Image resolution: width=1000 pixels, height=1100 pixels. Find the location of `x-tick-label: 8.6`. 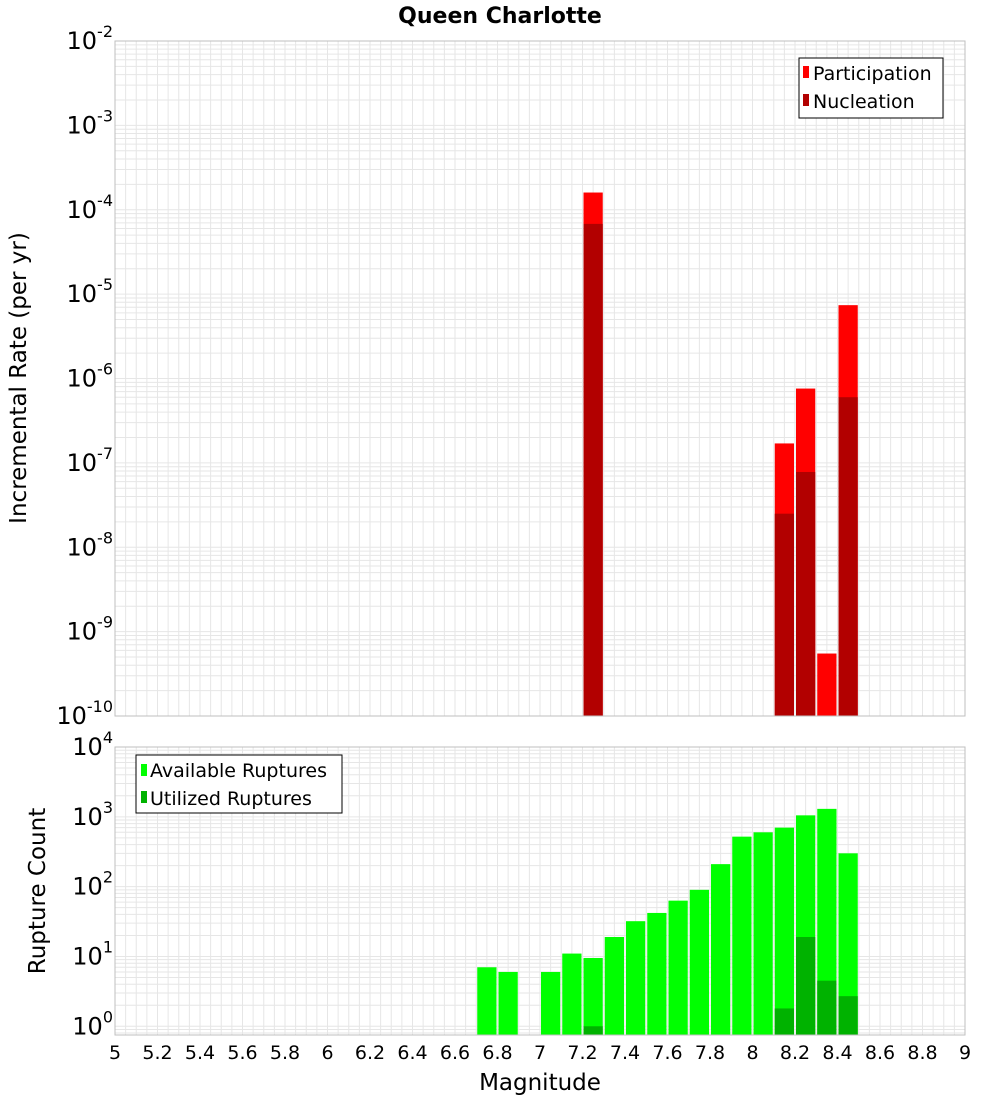

x-tick-label: 8.6 is located at coordinates (880, 1053).